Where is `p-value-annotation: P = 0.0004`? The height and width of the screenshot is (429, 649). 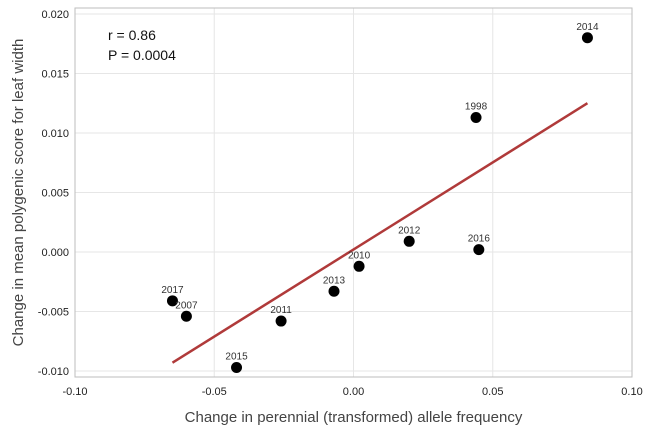
p-value-annotation: P = 0.0004 is located at coordinates (142, 55).